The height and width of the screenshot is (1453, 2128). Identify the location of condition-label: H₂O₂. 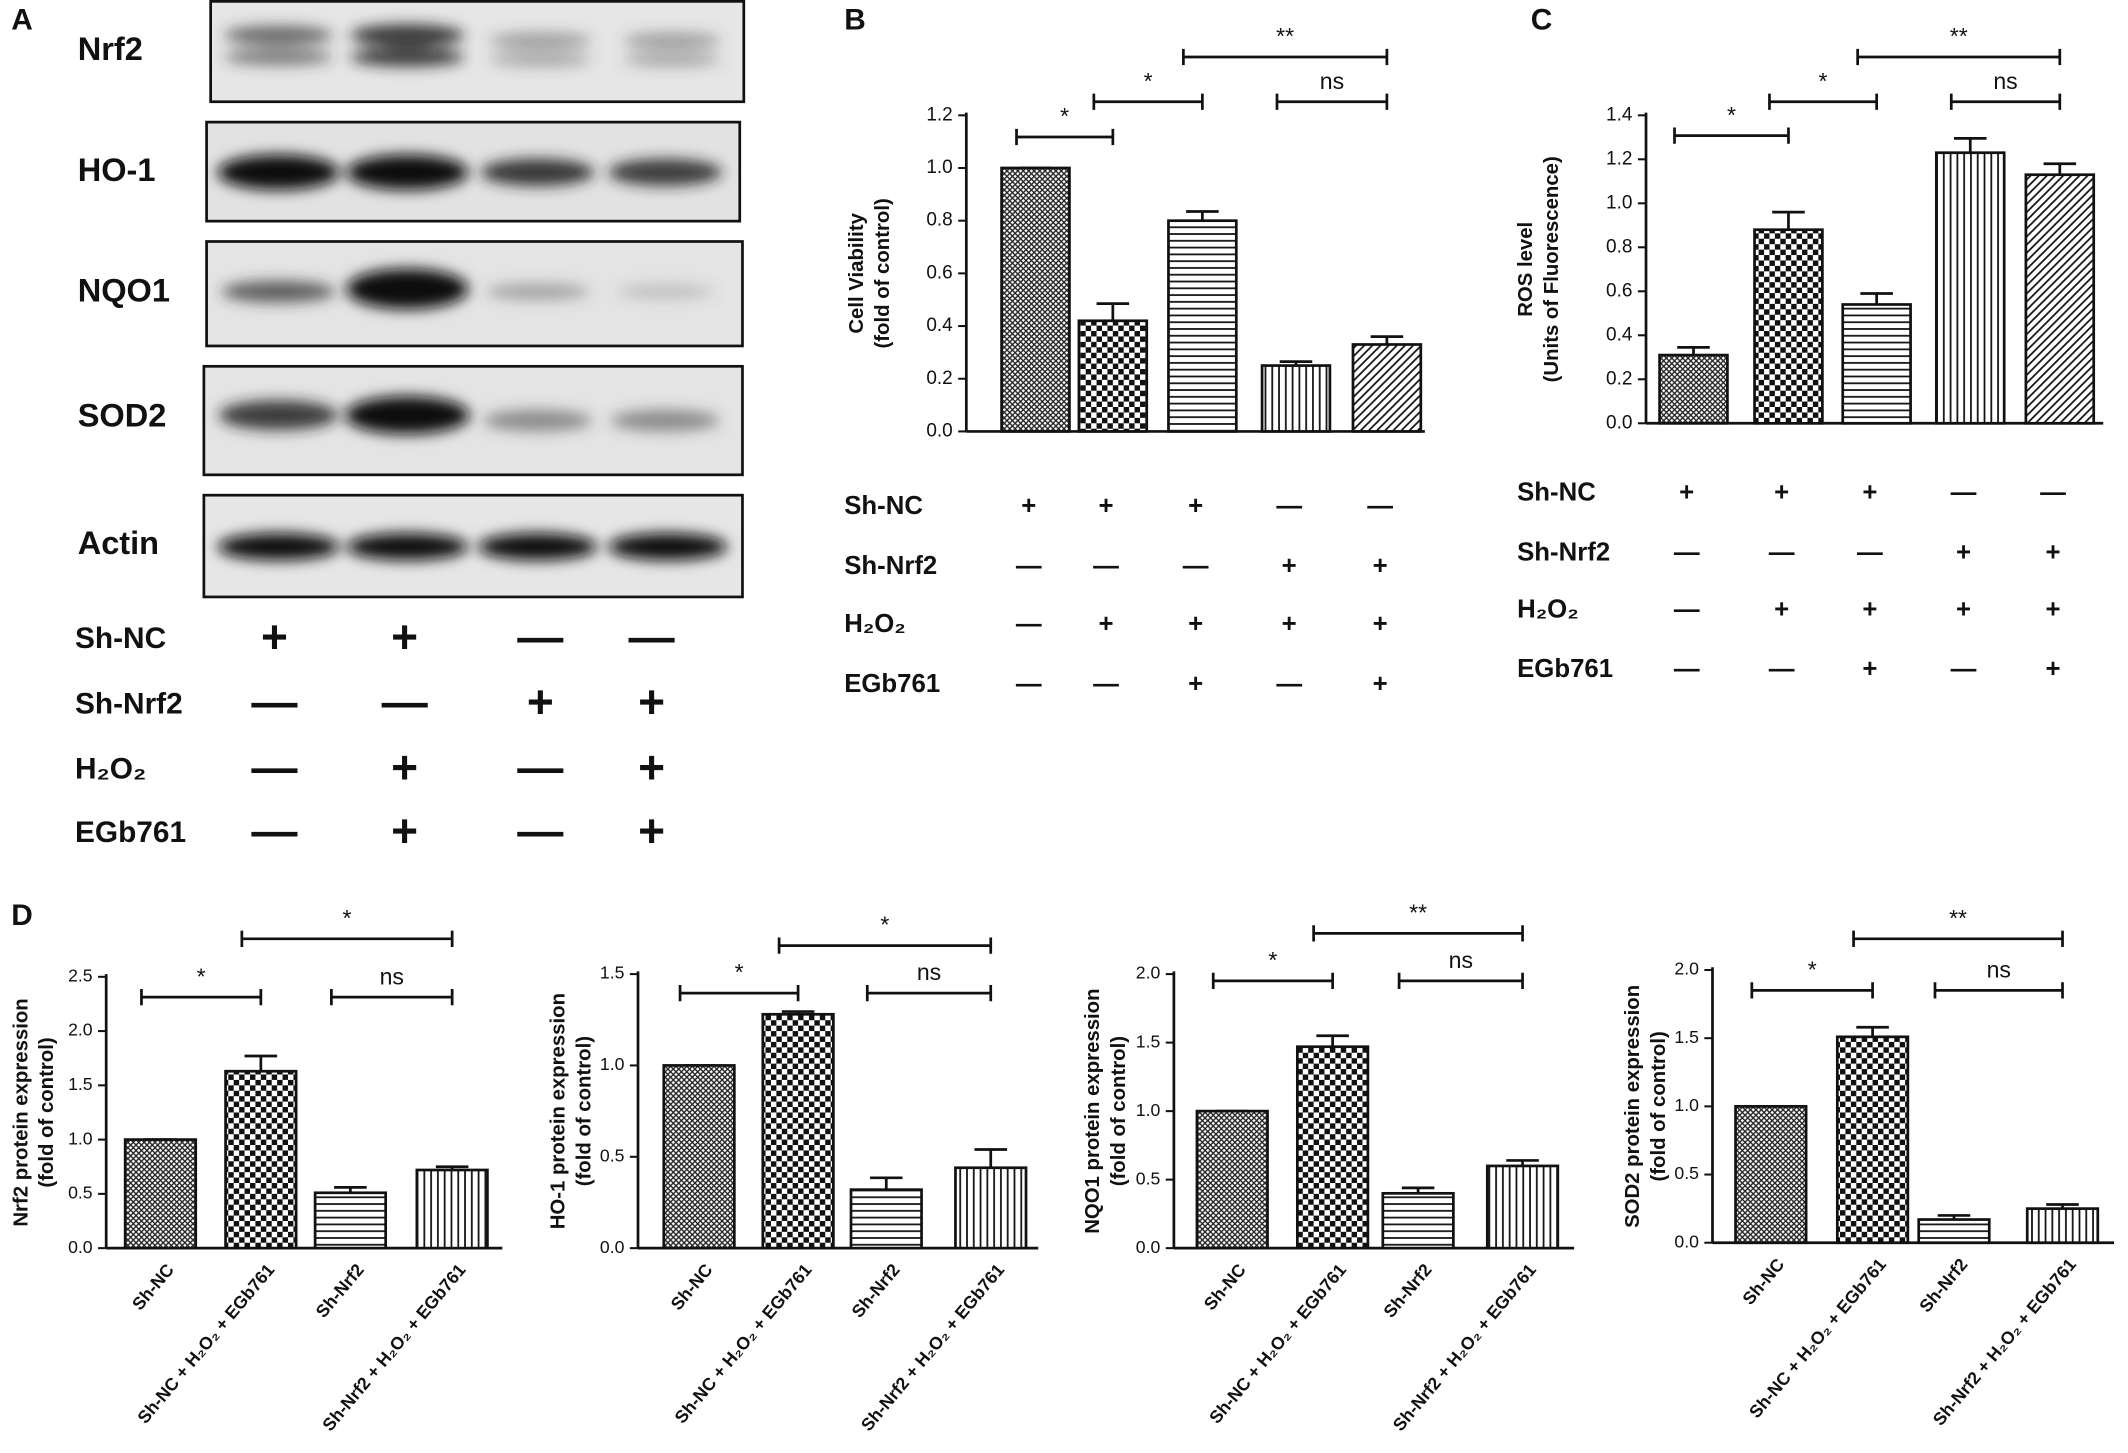
(1548, 609).